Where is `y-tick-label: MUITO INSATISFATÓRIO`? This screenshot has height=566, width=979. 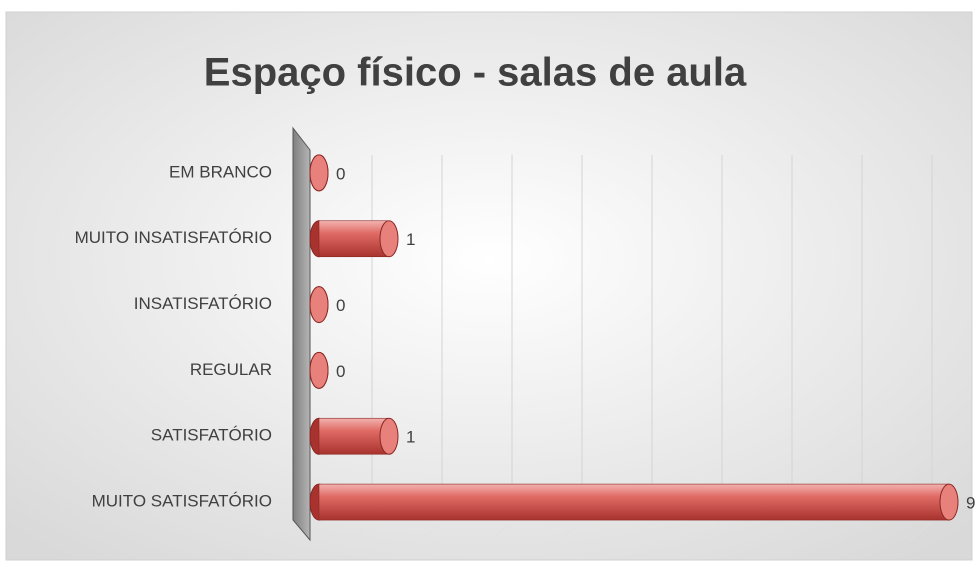
y-tick-label: MUITO INSATISFATÓRIO is located at coordinates (173, 237).